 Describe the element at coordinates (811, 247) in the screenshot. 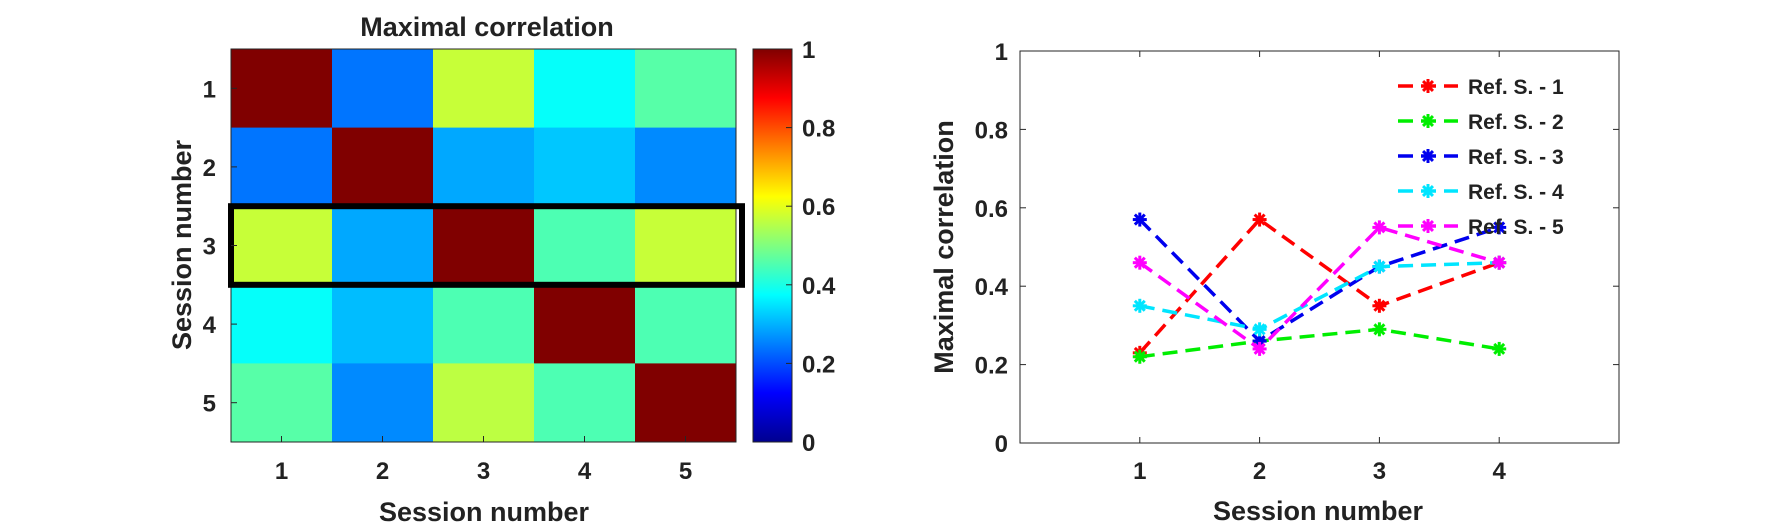

I see `colorbar-ticks: 0 0.2 0.4 0.6 0.8 1` at that location.